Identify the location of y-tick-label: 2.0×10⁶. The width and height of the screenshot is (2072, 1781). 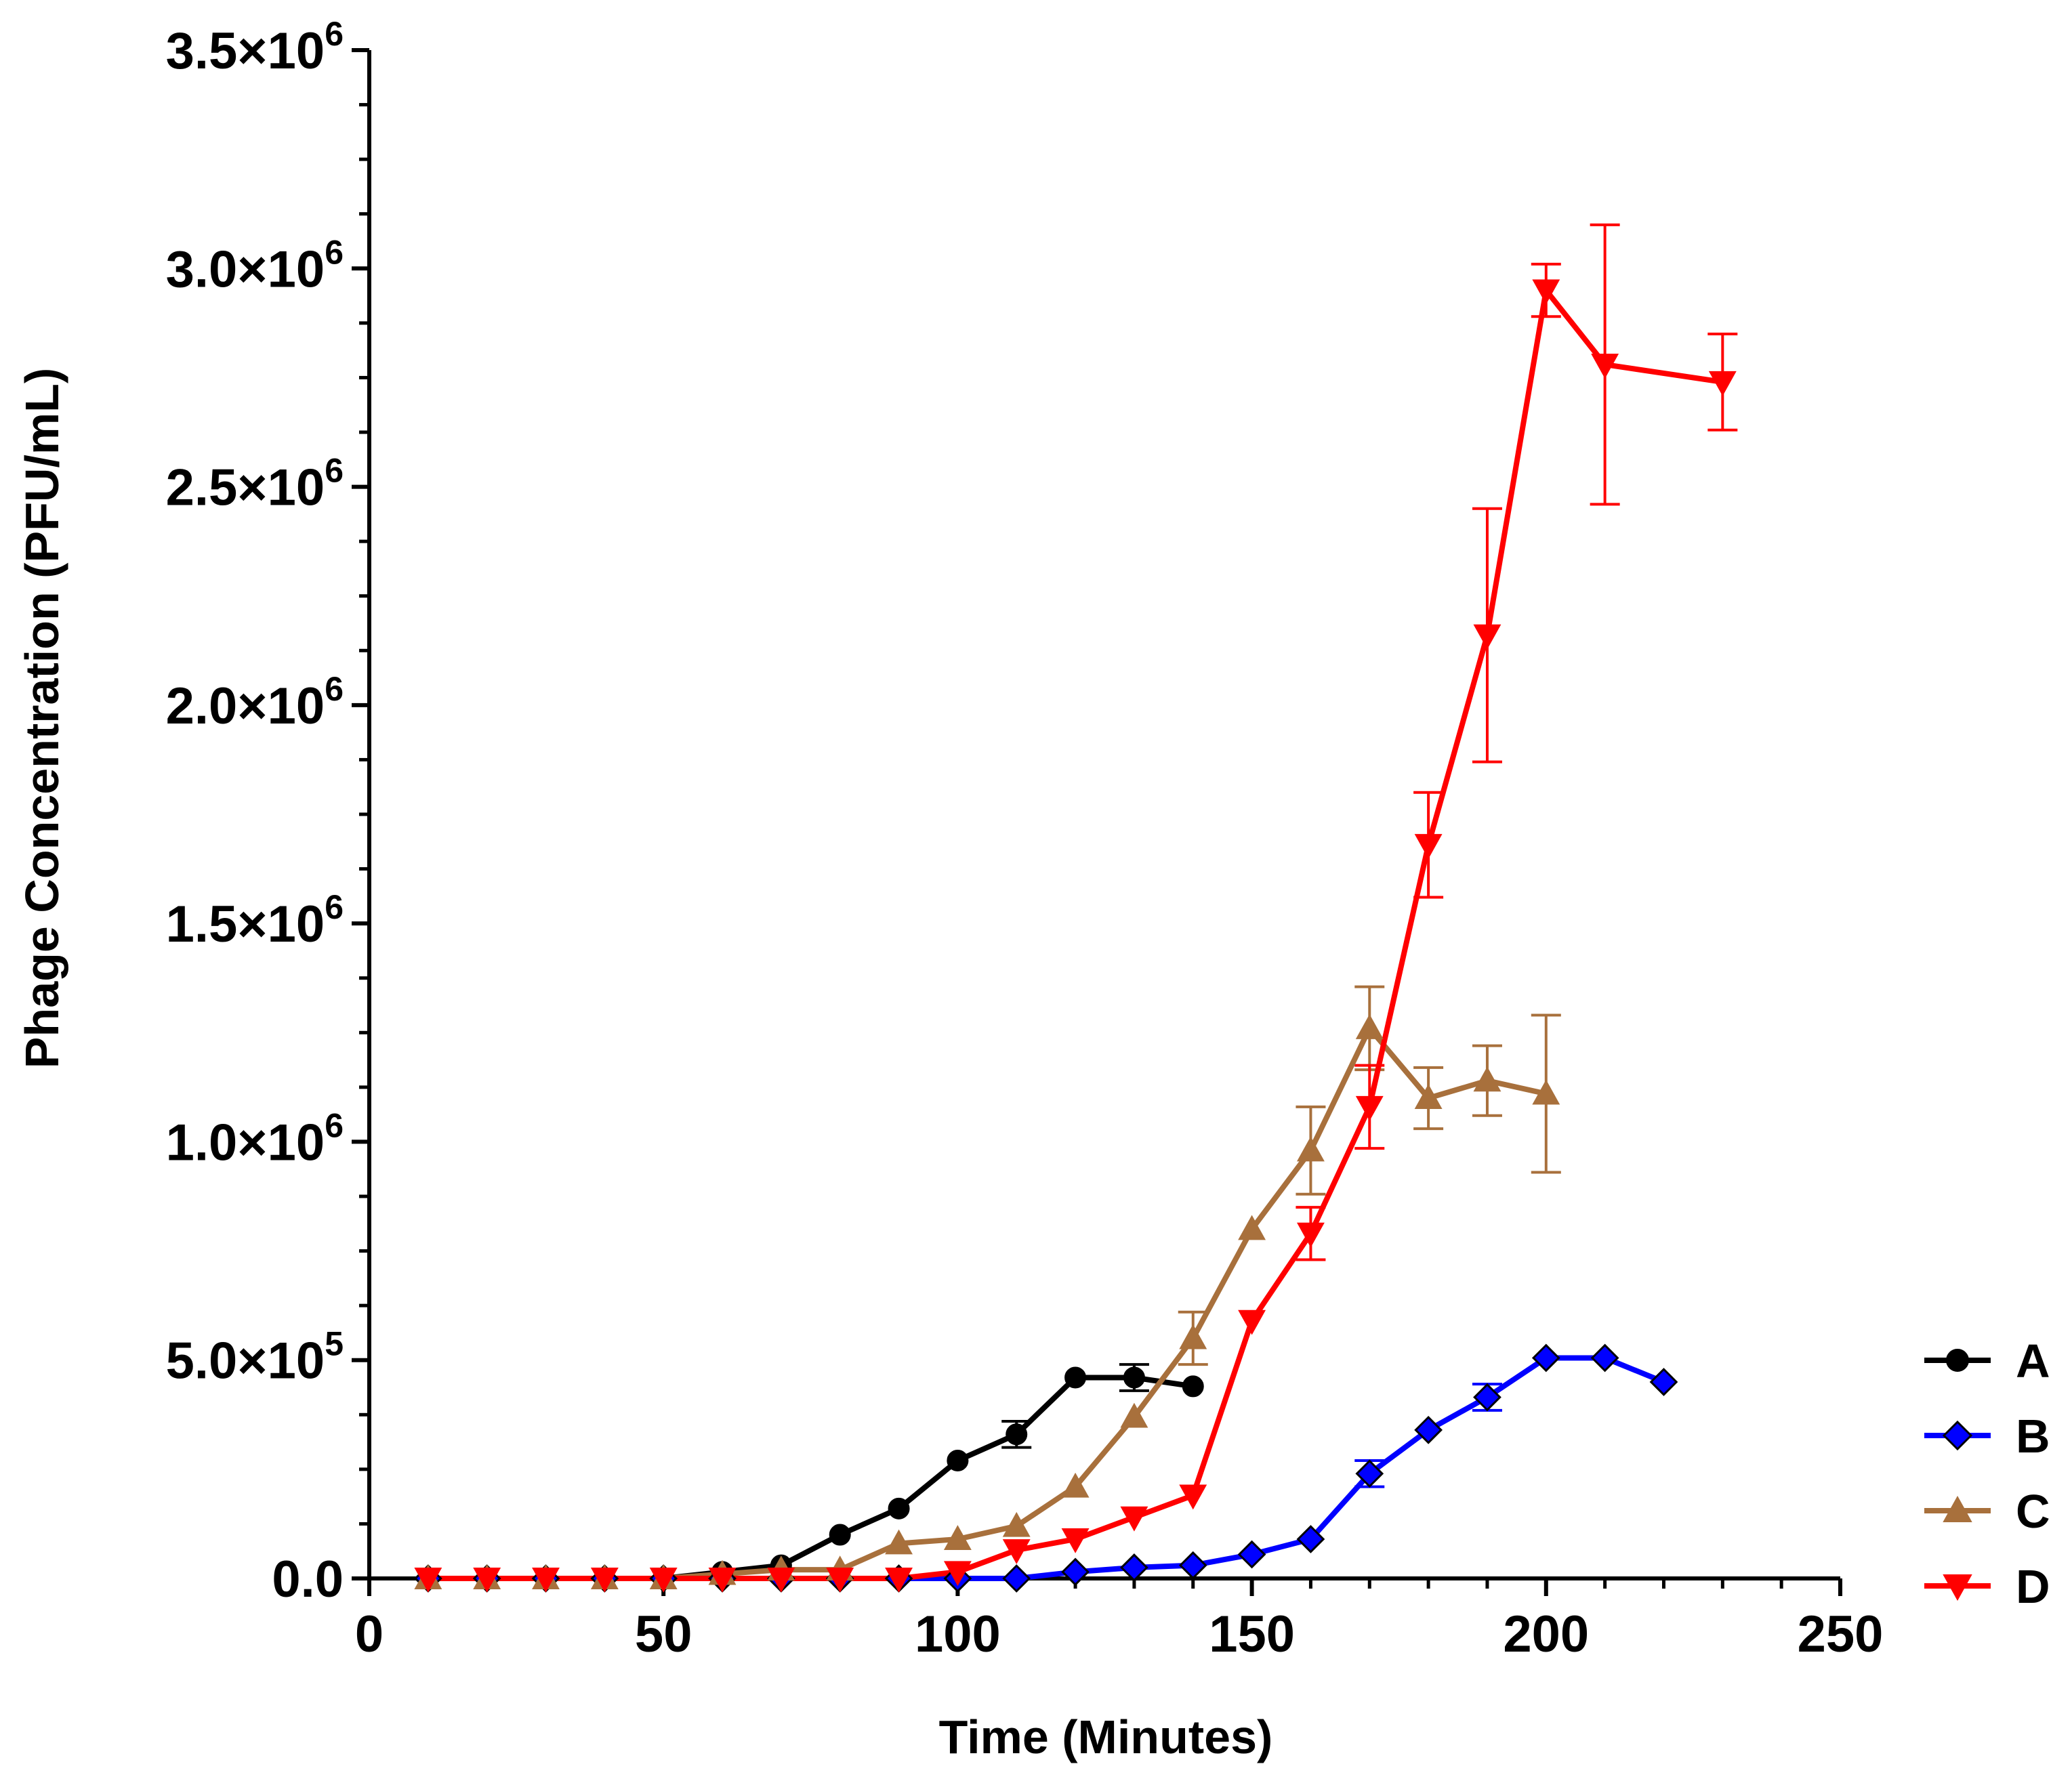
(255, 702).